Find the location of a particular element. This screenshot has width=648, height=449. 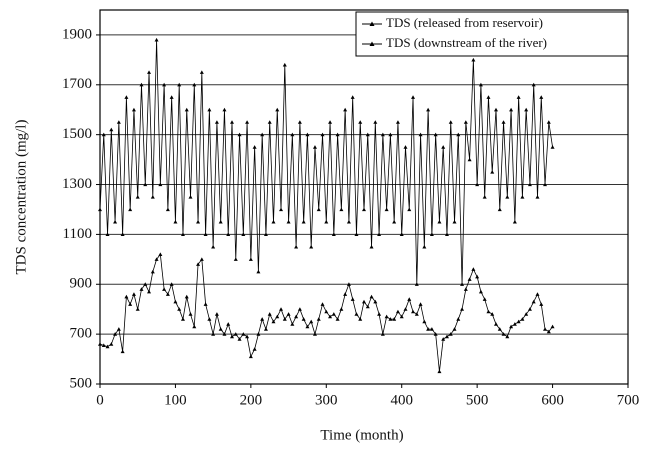

y-tick-label: 1700 is located at coordinates (77, 84).